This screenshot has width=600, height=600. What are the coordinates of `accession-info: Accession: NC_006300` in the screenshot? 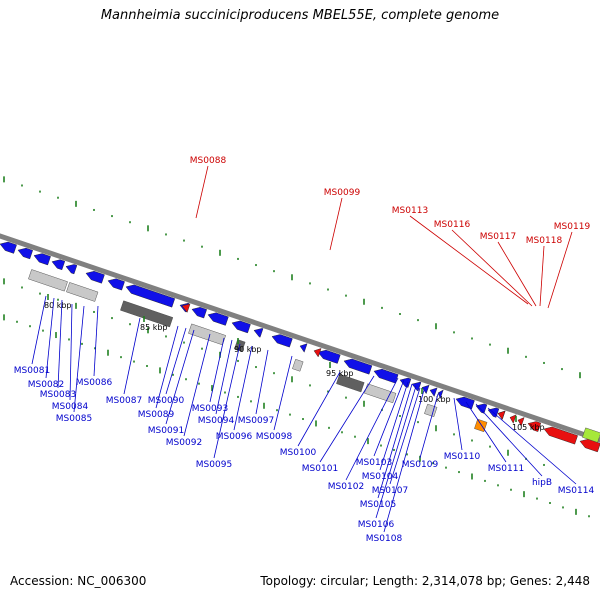 It's located at (78, 581).